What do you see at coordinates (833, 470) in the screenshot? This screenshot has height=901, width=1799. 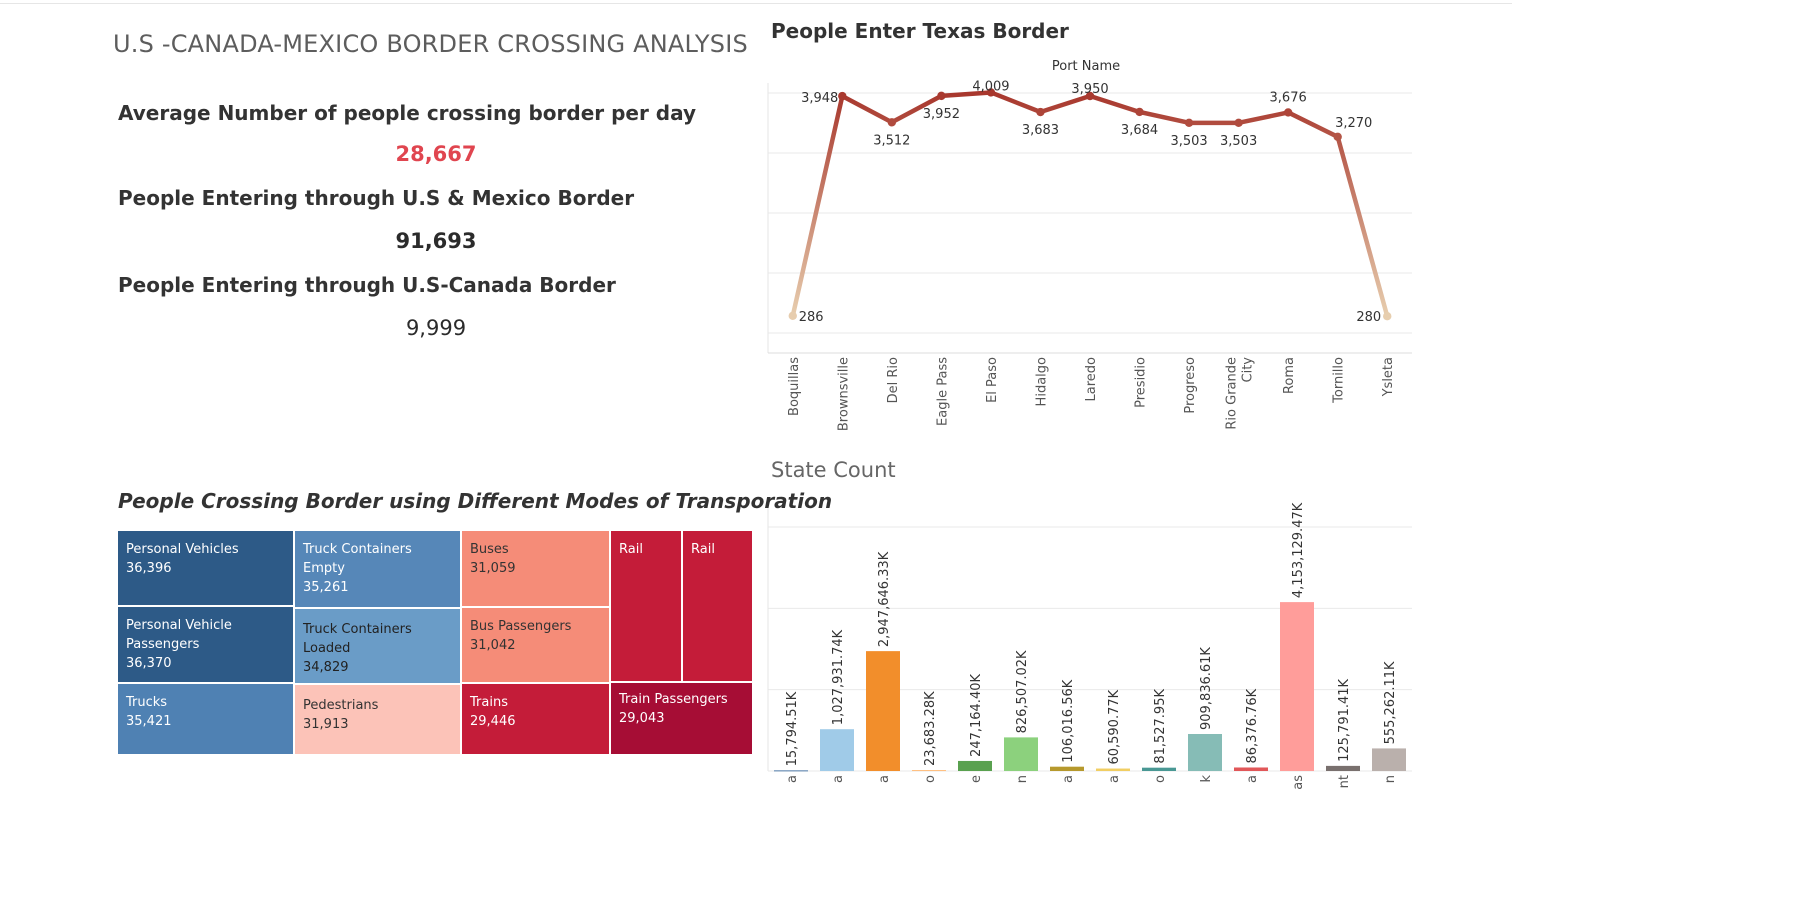 I see `bar-chart-title: State Count` at bounding box center [833, 470].